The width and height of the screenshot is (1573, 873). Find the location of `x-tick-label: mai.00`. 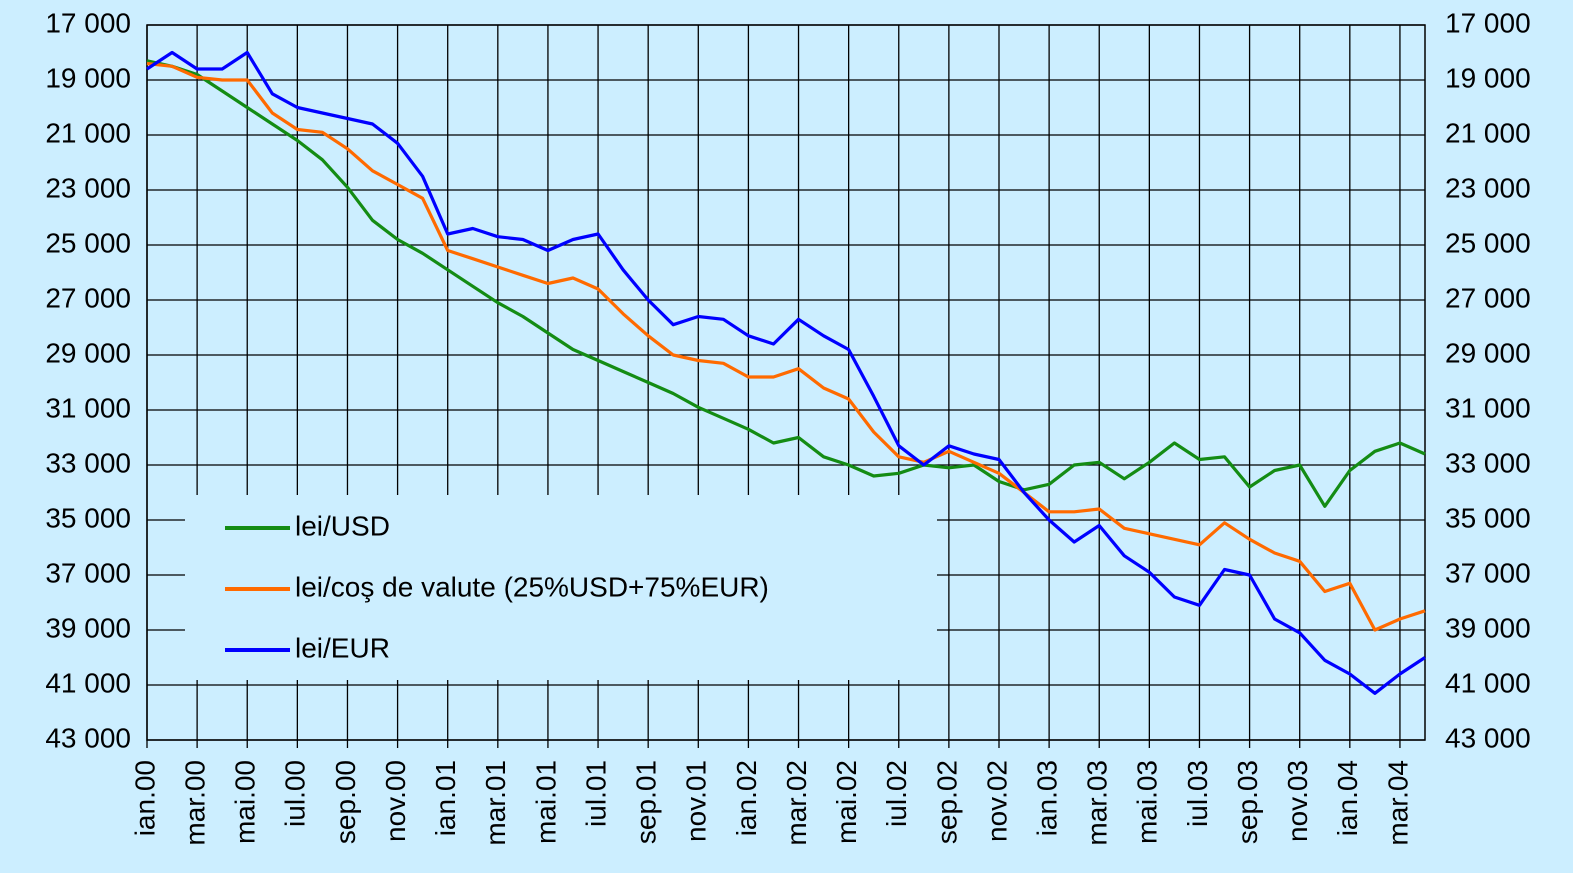

x-tick-label: mai.00 is located at coordinates (245, 802).